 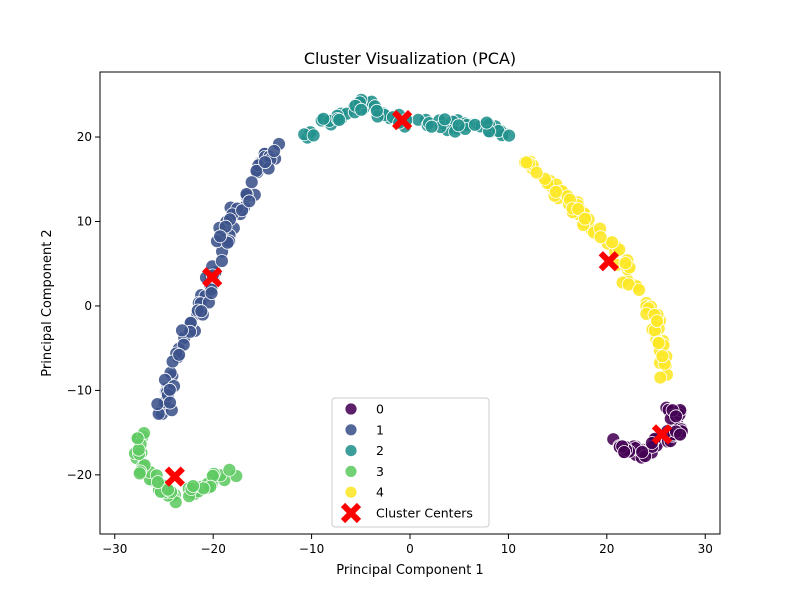 I want to click on legend-box, so click(x=410, y=462).